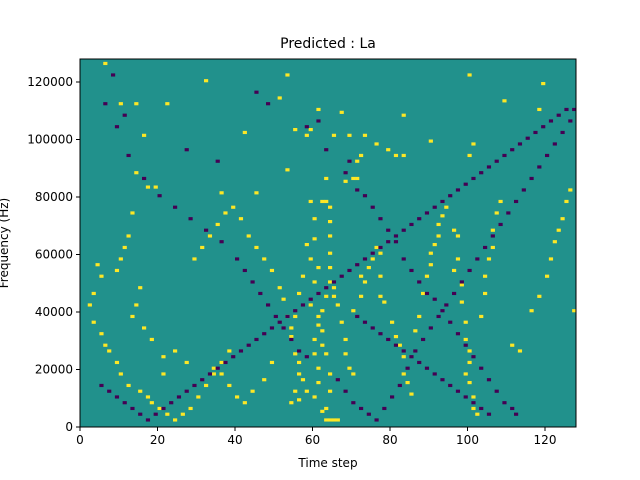  Describe the element at coordinates (54, 197) in the screenshot. I see `y-tick-label: 80000` at that location.